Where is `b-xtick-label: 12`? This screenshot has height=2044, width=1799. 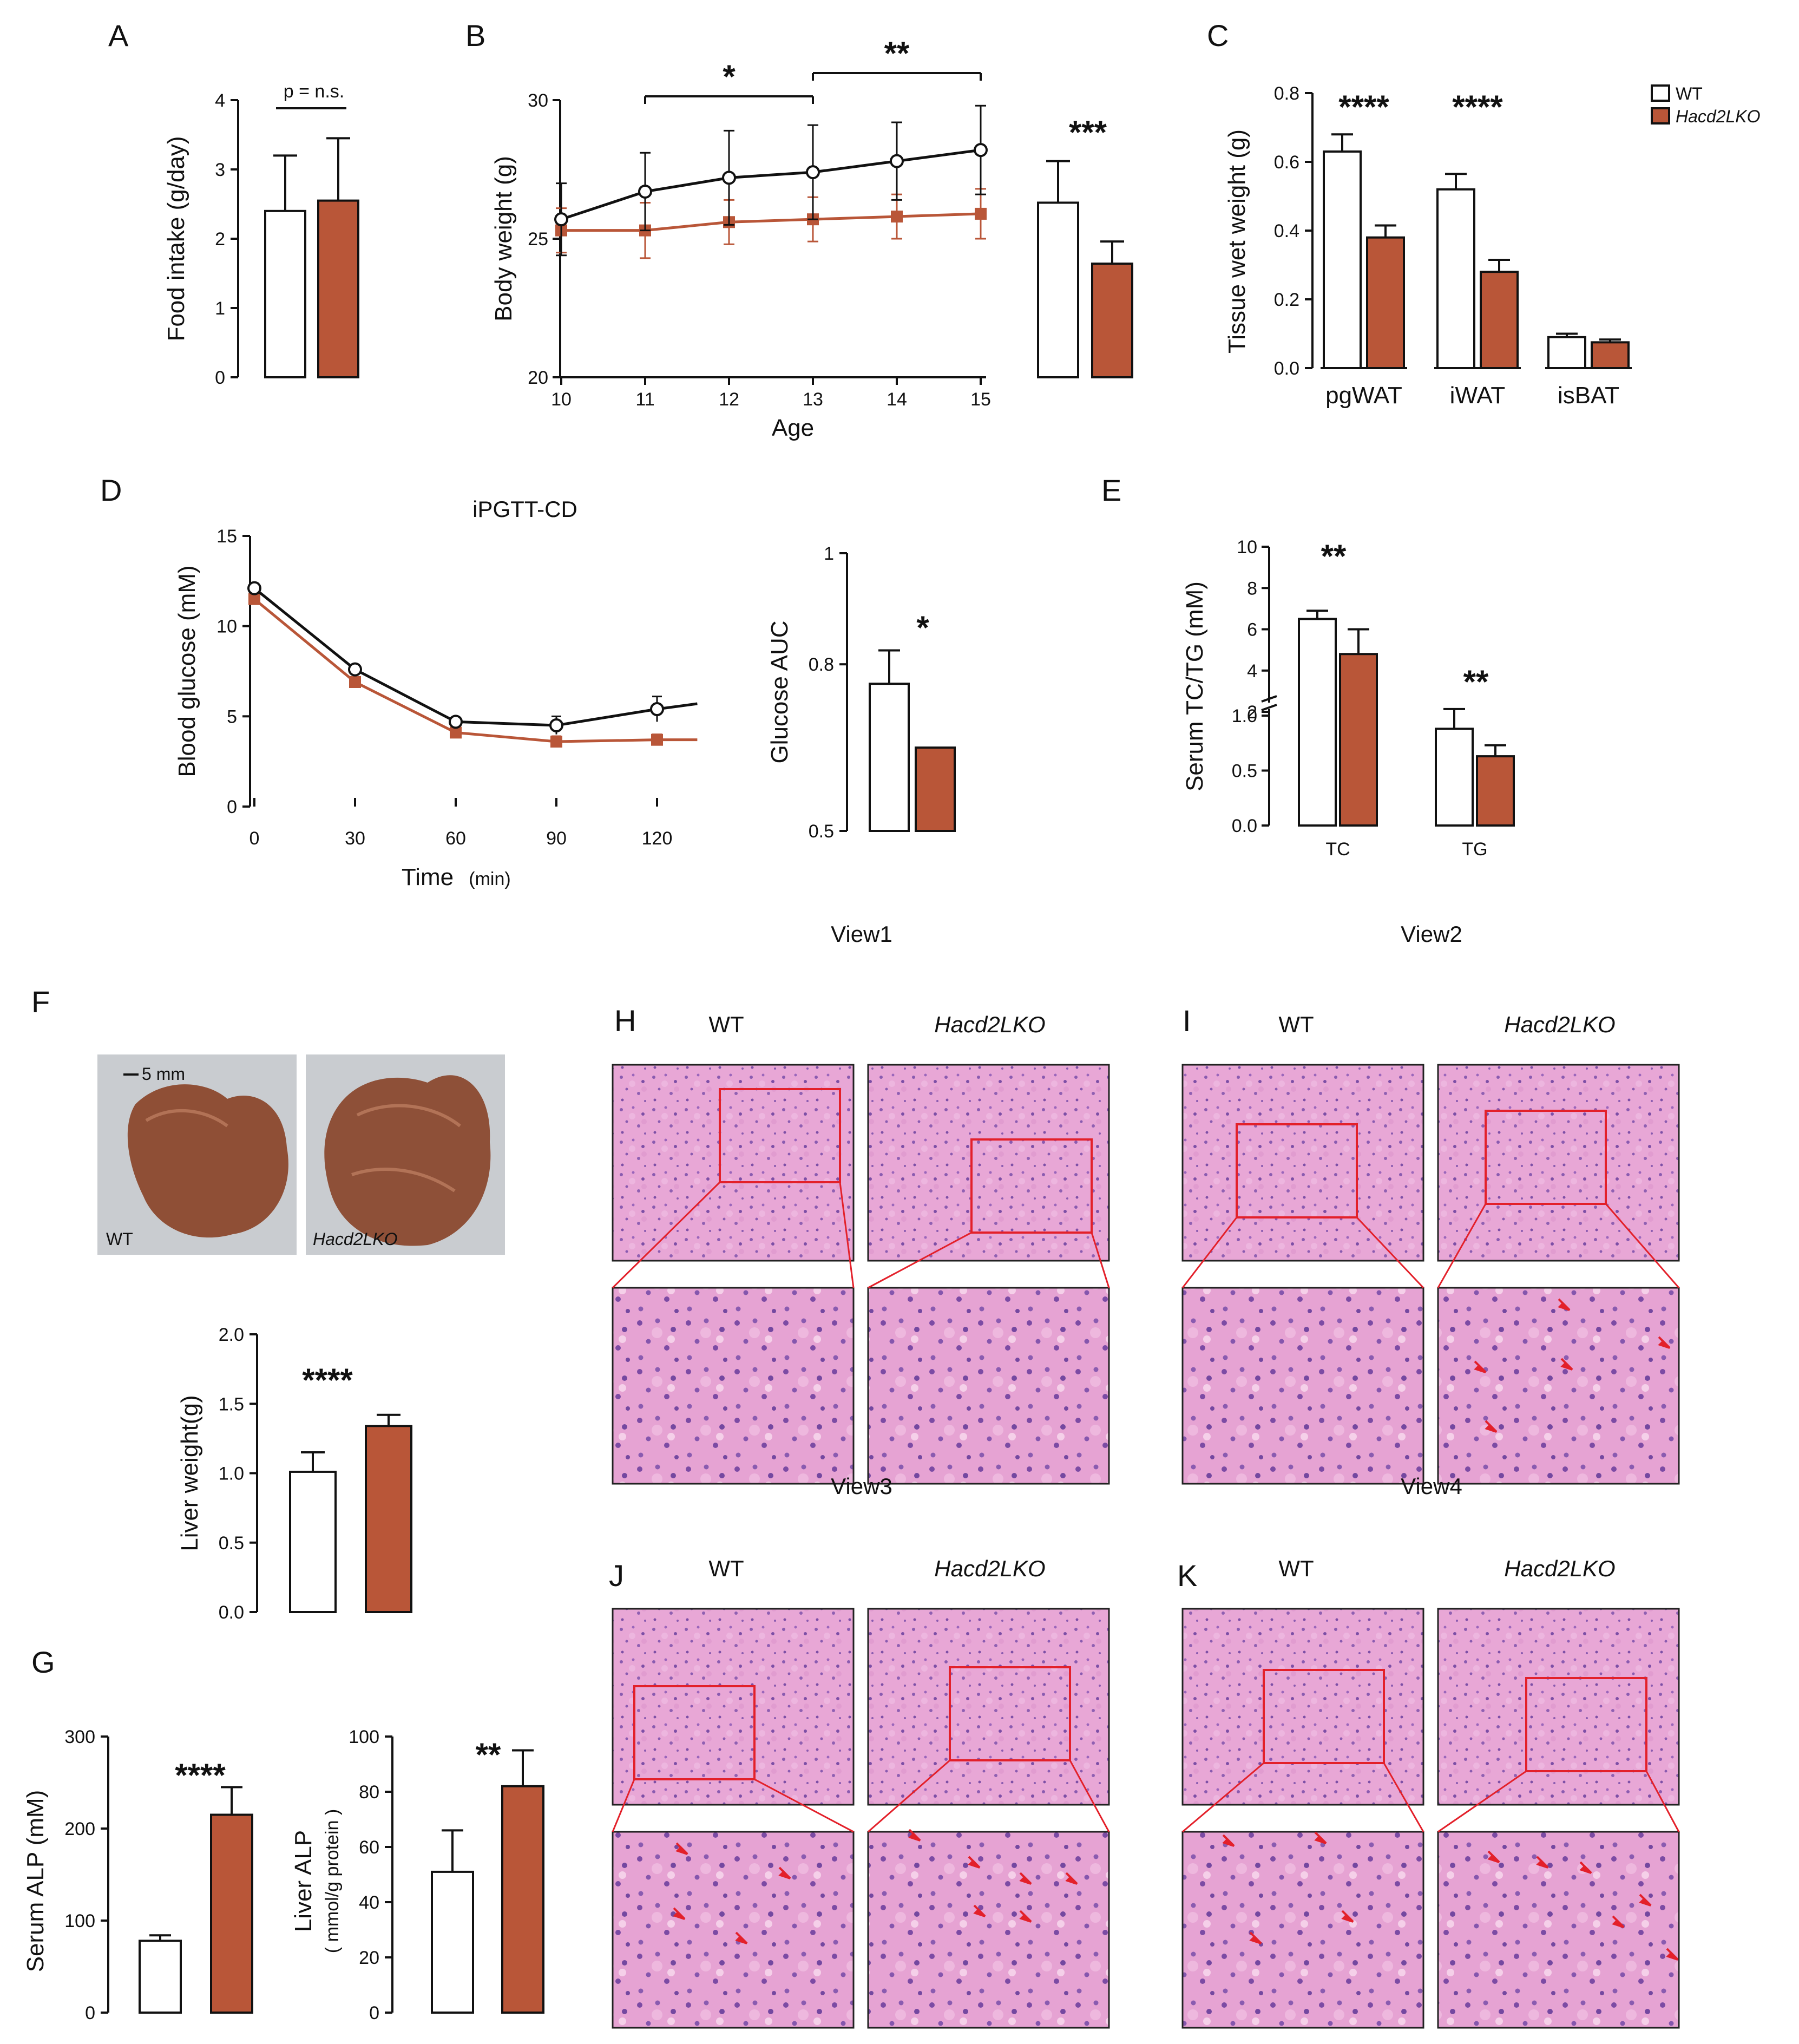 b-xtick-label: 12 is located at coordinates (729, 399).